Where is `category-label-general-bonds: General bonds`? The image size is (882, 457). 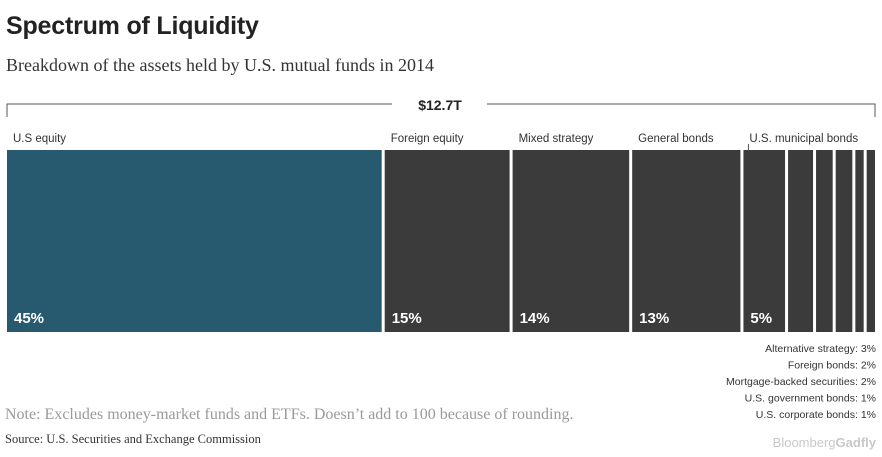 category-label-general-bonds: General bonds is located at coordinates (676, 139).